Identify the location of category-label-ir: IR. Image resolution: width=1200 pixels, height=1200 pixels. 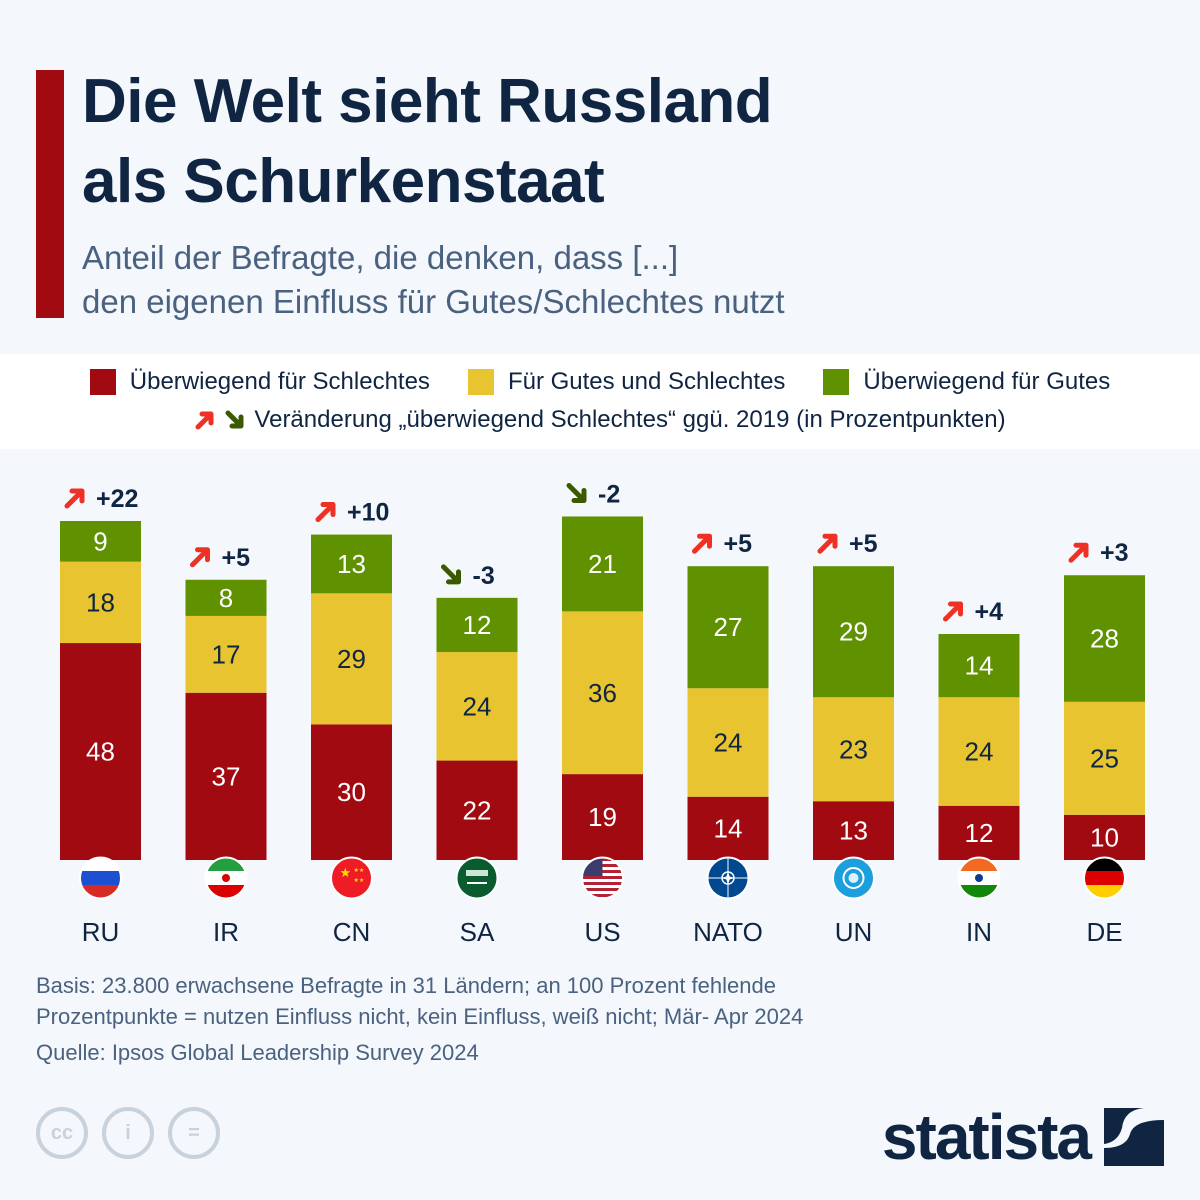
(226, 932).